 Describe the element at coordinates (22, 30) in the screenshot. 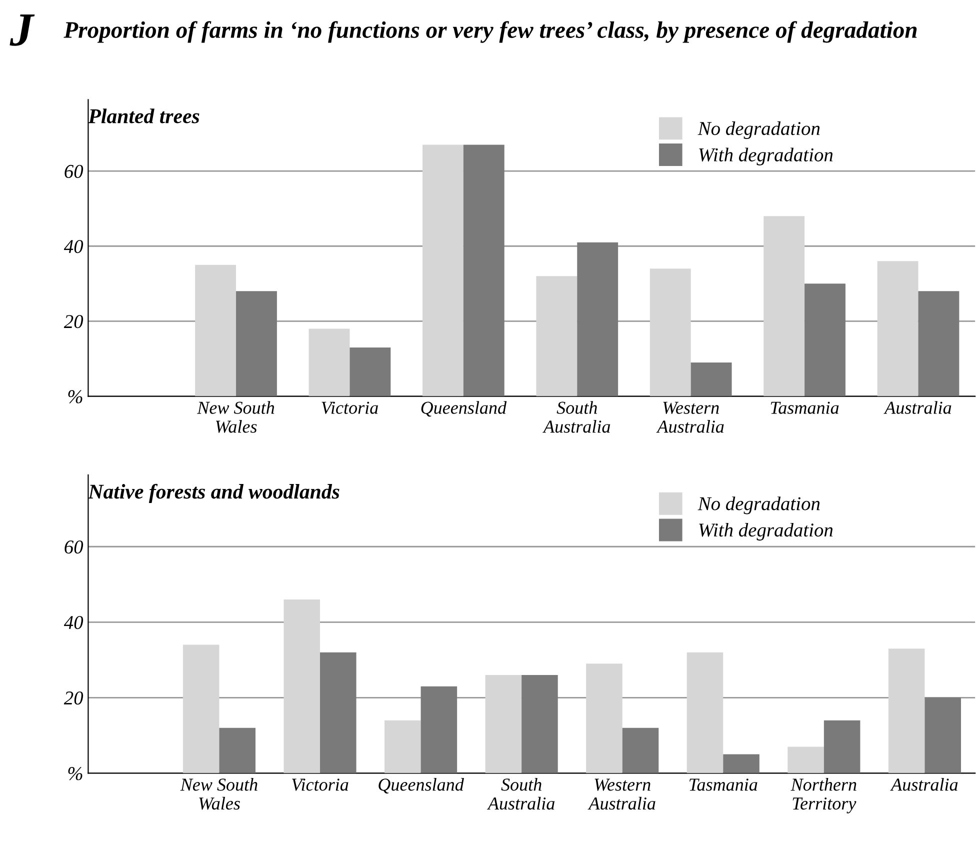

I see `text: J` at that location.